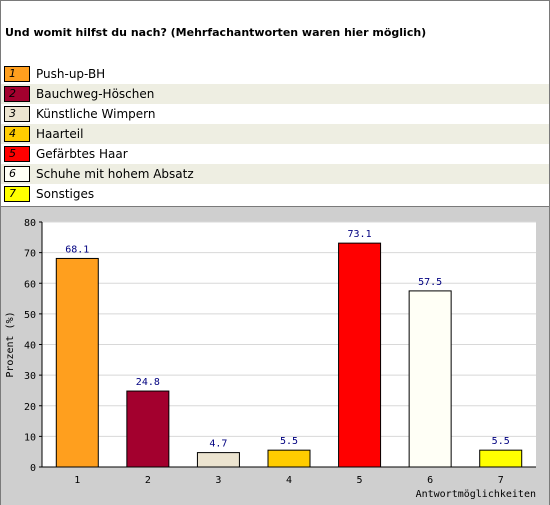 Image resolution: width=550 pixels, height=505 pixels. I want to click on legend-row: 5 Gefärbtes Haar, so click(275, 154).